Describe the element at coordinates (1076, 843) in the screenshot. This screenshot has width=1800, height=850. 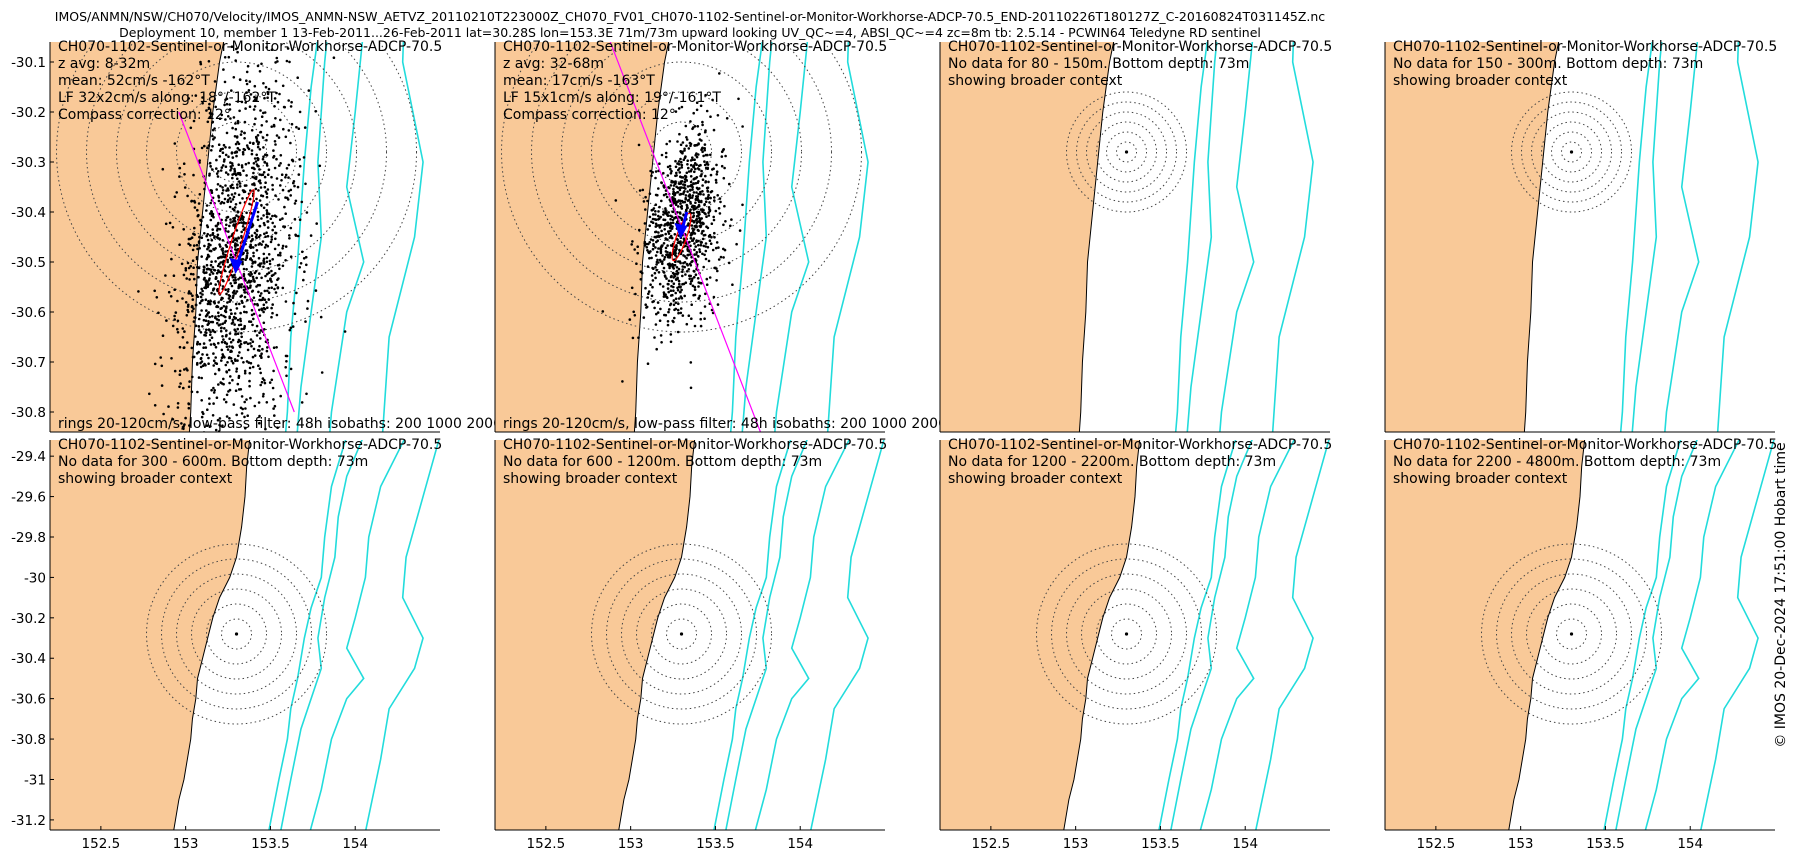
I see `x-tick-label: 153` at that location.